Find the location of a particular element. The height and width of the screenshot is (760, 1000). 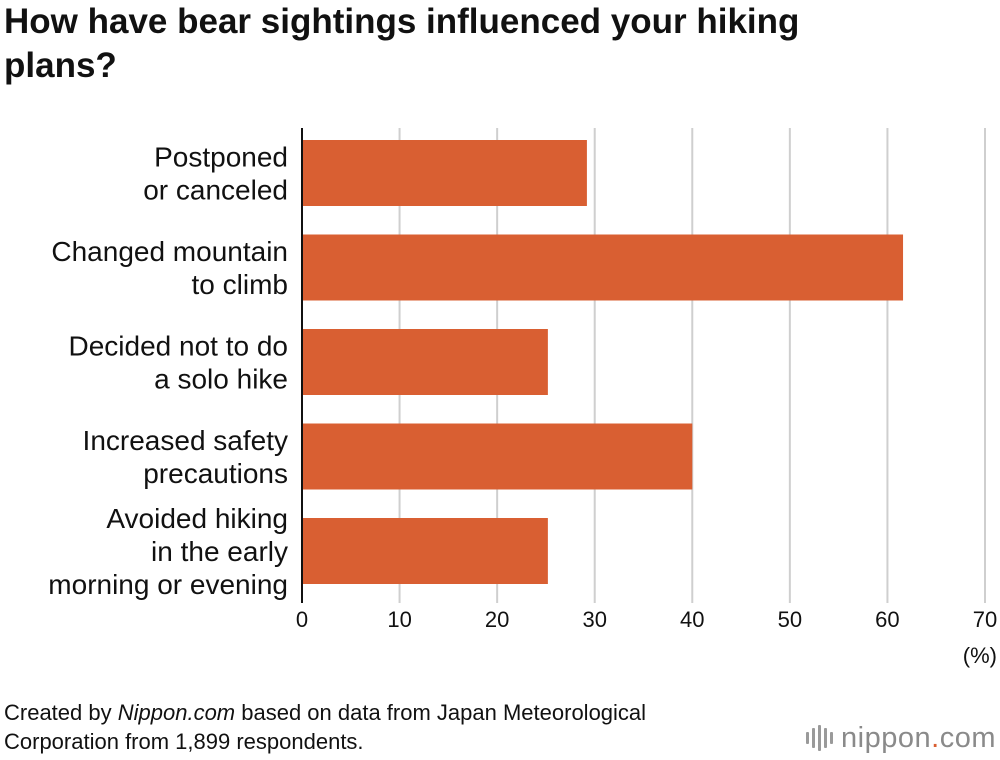

category-label-line: precautions is located at coordinates (215, 473).